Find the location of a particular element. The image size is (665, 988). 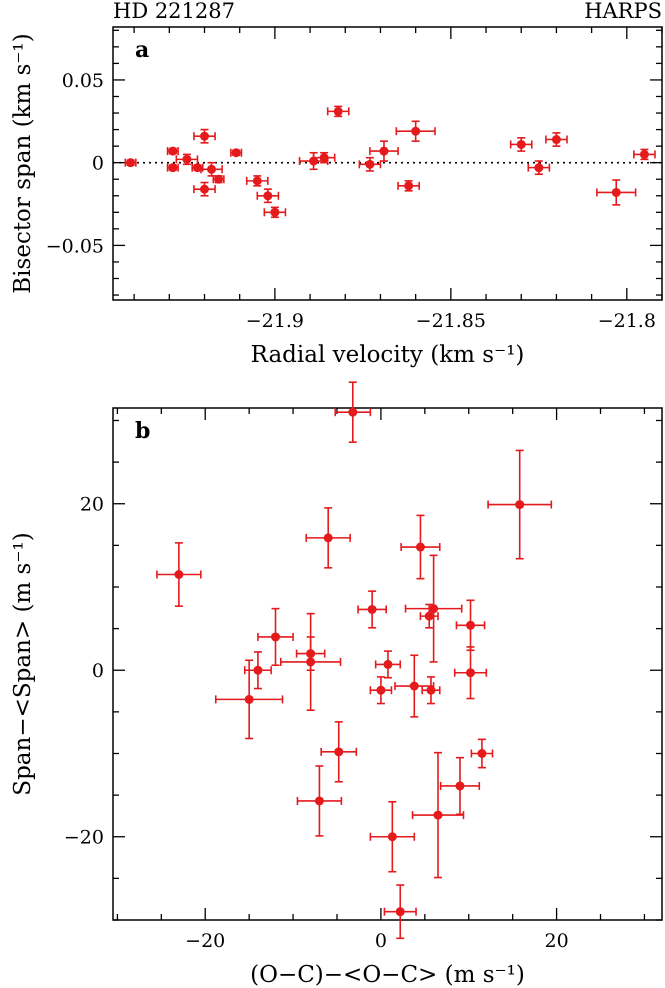

x-axis-label: (O−C)−<O−C> (m s⁻¹) is located at coordinates (387, 975).